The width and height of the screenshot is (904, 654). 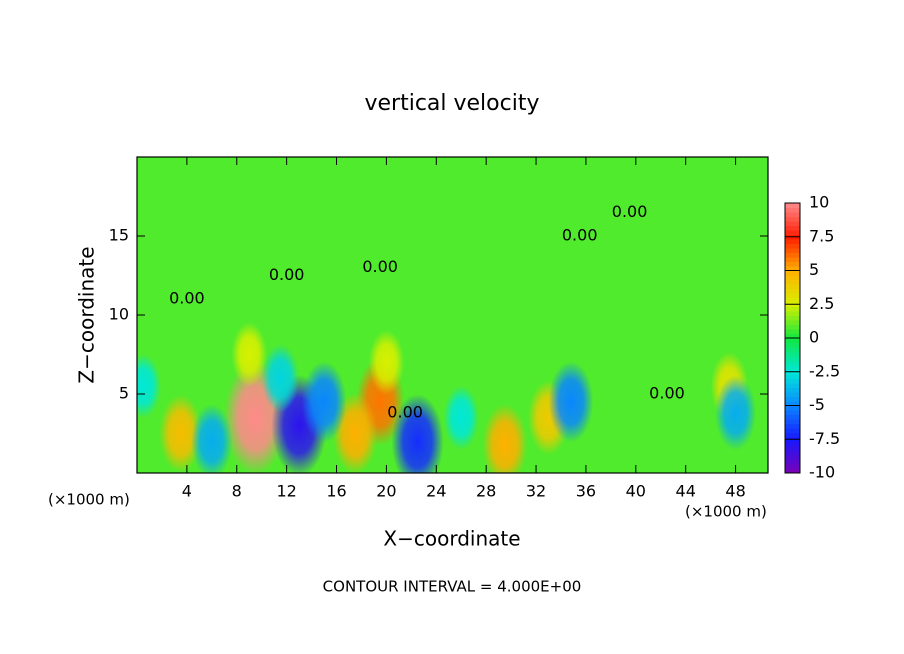 I want to click on colorbar-tick-label: -5, so click(x=817, y=404).